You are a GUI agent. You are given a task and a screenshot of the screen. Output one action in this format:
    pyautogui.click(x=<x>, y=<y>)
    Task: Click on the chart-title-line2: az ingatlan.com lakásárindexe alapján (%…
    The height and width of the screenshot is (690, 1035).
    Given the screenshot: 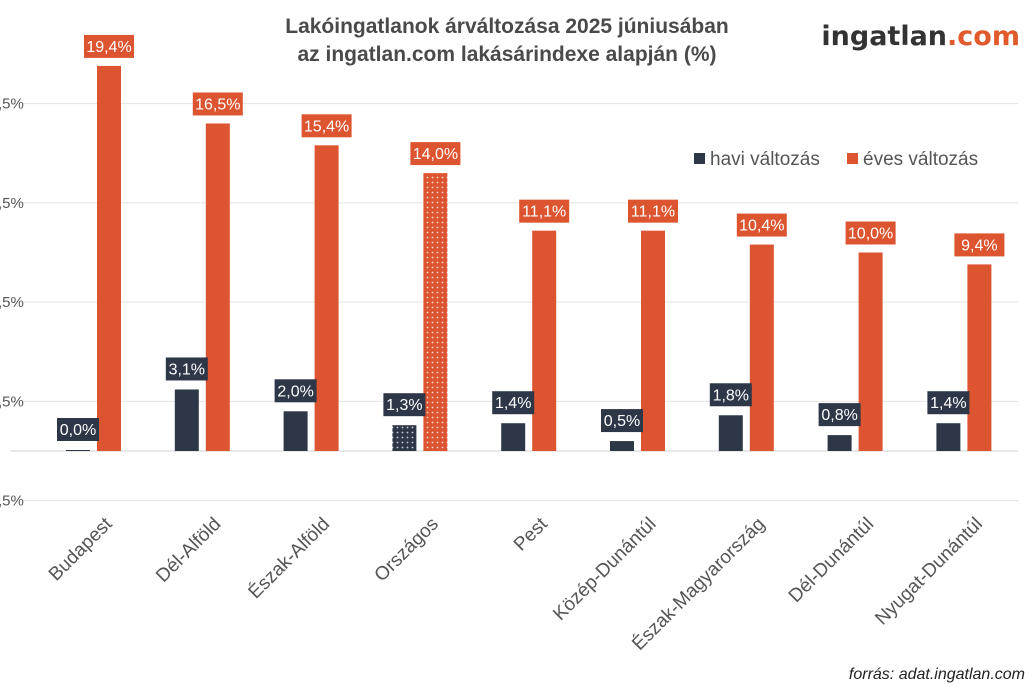 What is the action you would take?
    pyautogui.click(x=507, y=54)
    